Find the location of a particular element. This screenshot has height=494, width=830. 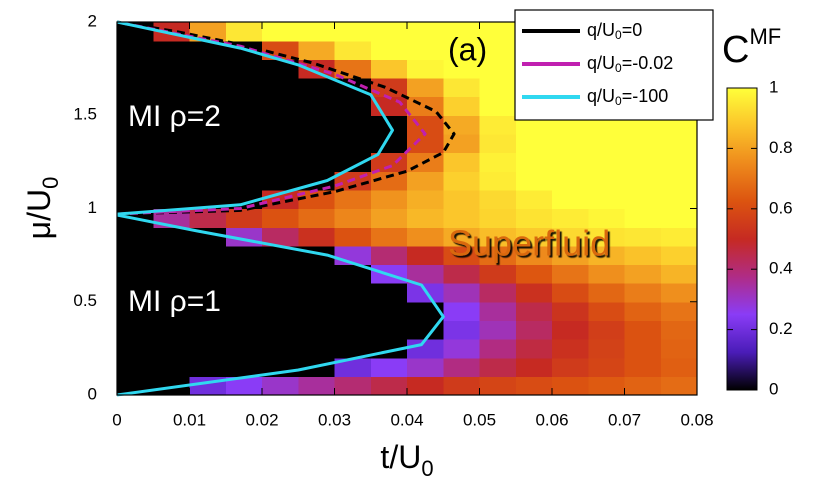

colorbar is located at coordinates (742, 239).